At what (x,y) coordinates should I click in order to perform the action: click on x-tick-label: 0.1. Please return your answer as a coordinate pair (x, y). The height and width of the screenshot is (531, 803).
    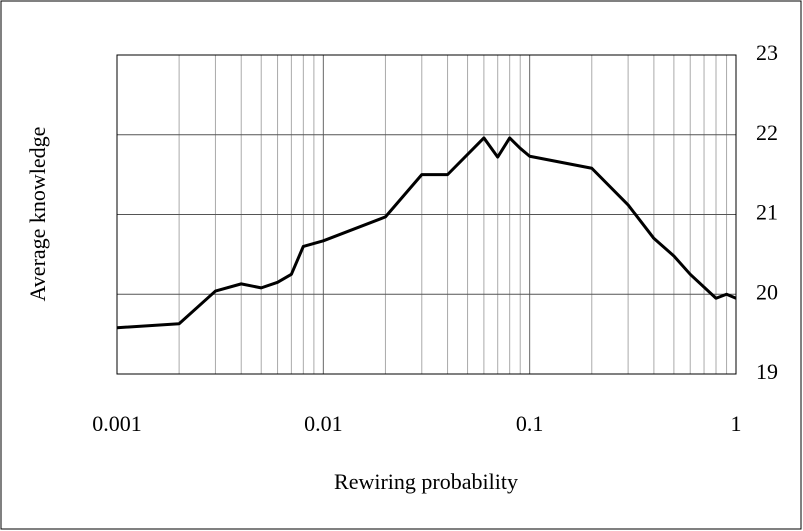
    Looking at the image, I should click on (530, 423).